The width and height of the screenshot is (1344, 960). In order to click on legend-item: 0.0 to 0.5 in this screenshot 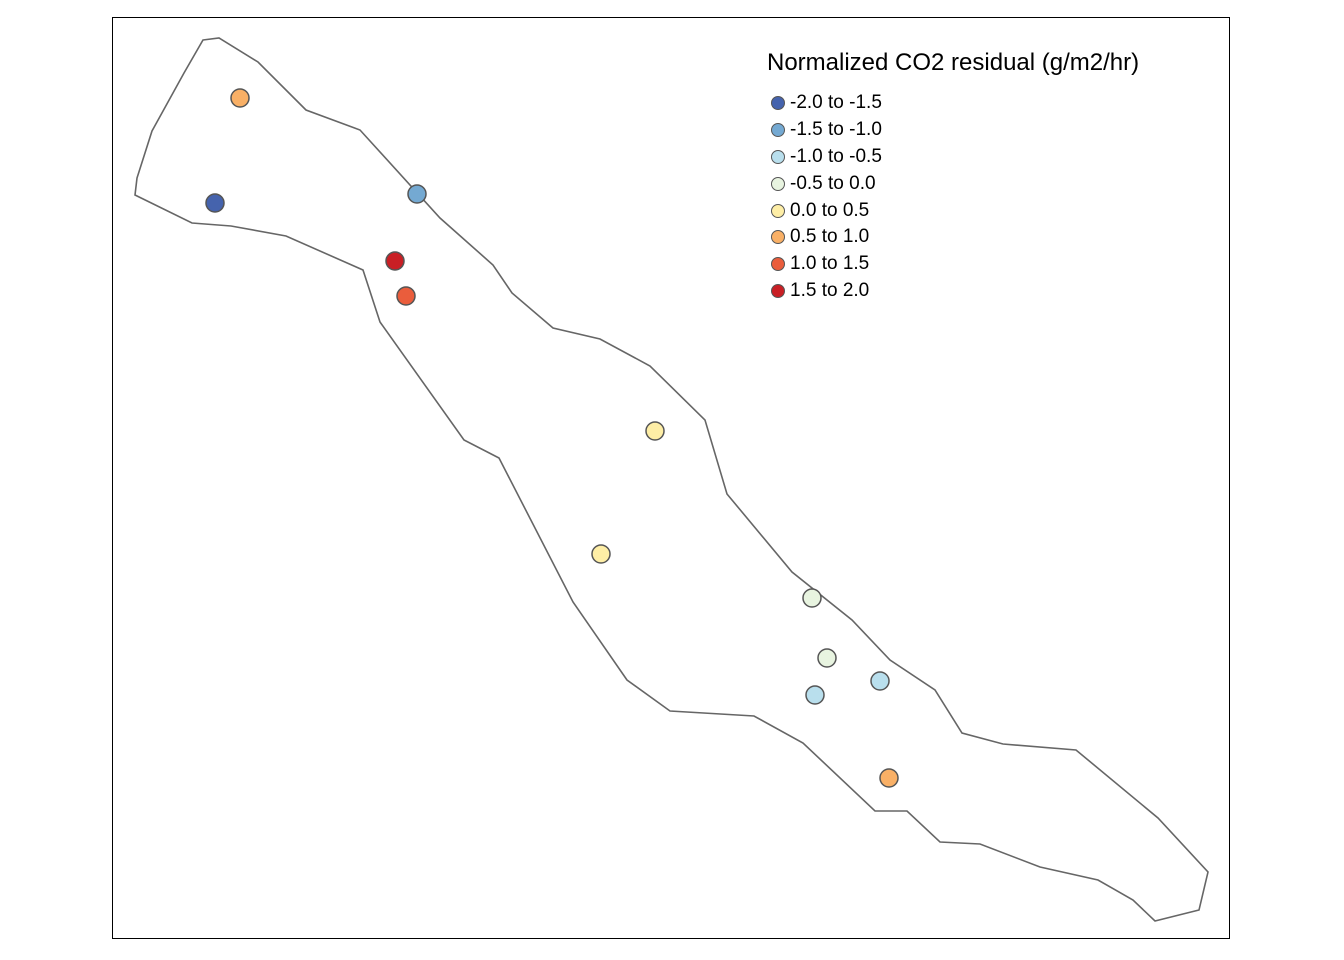, I will do `click(953, 210)`.